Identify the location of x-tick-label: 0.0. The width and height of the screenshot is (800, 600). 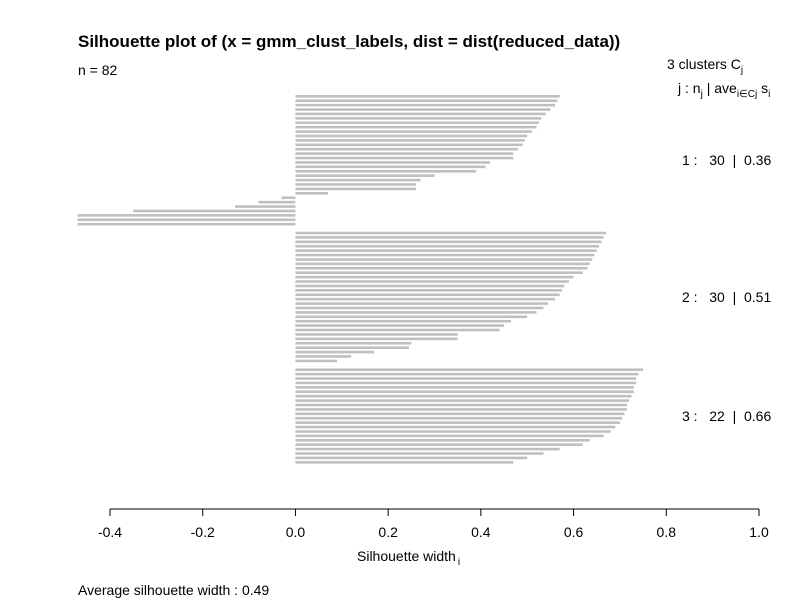
(296, 532).